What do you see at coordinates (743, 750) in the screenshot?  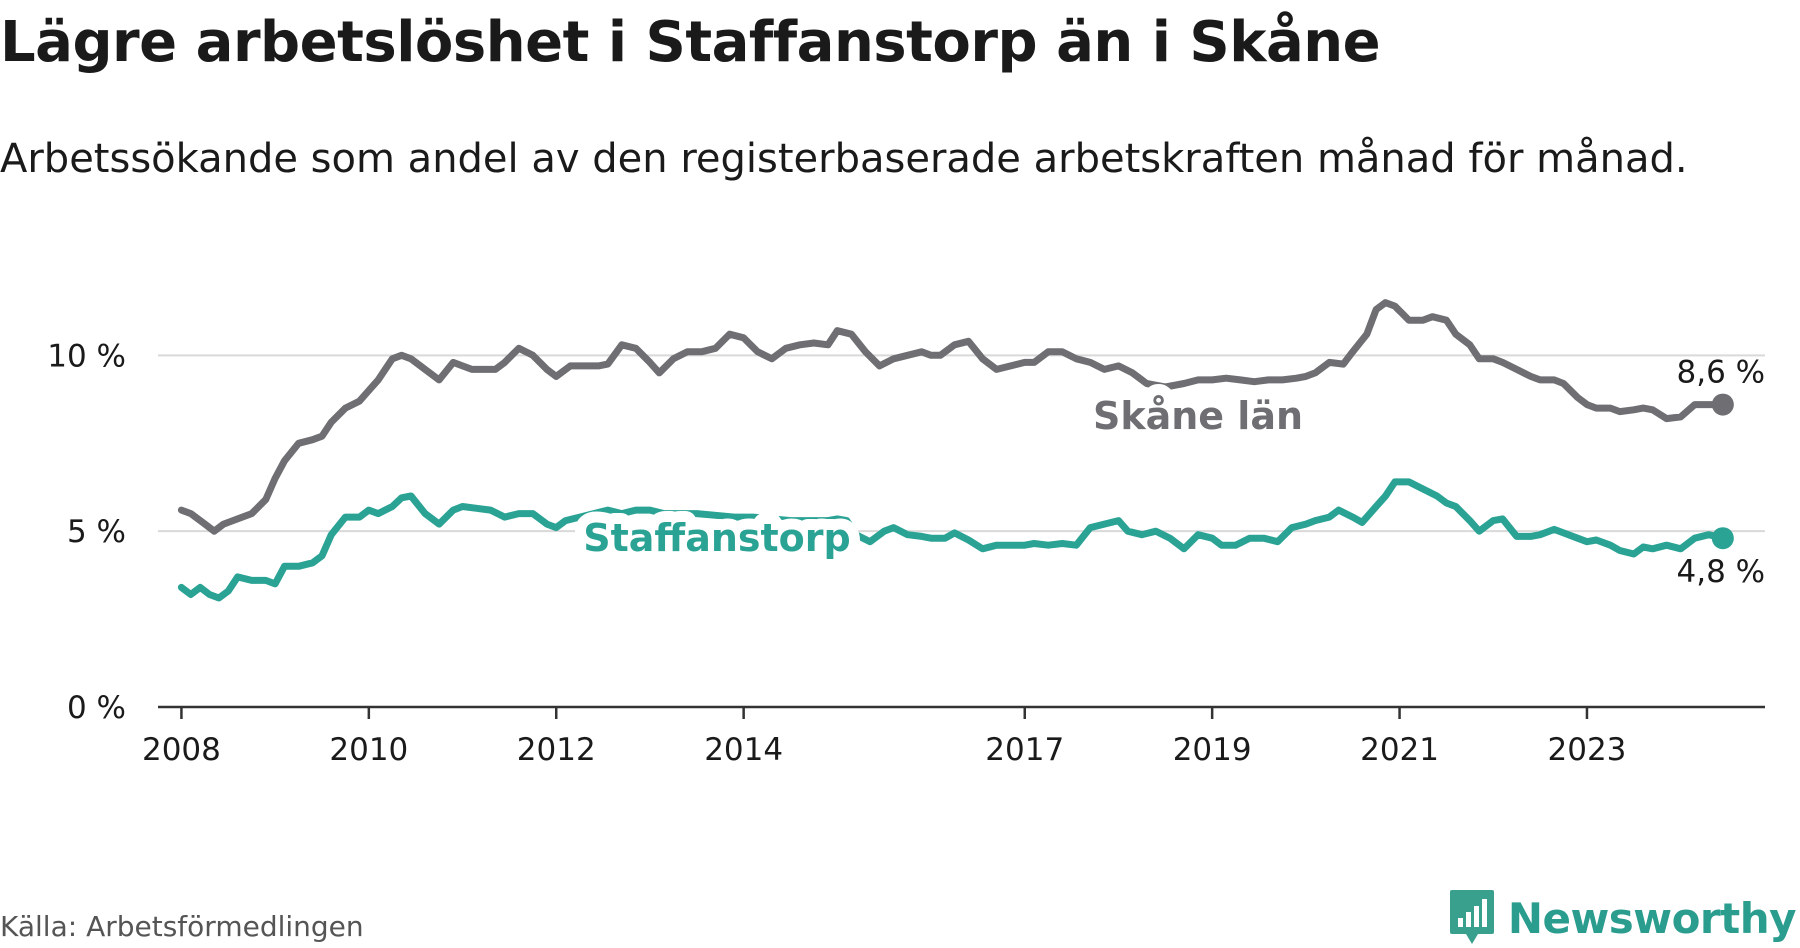 I see `x-tick-label: 2014` at bounding box center [743, 750].